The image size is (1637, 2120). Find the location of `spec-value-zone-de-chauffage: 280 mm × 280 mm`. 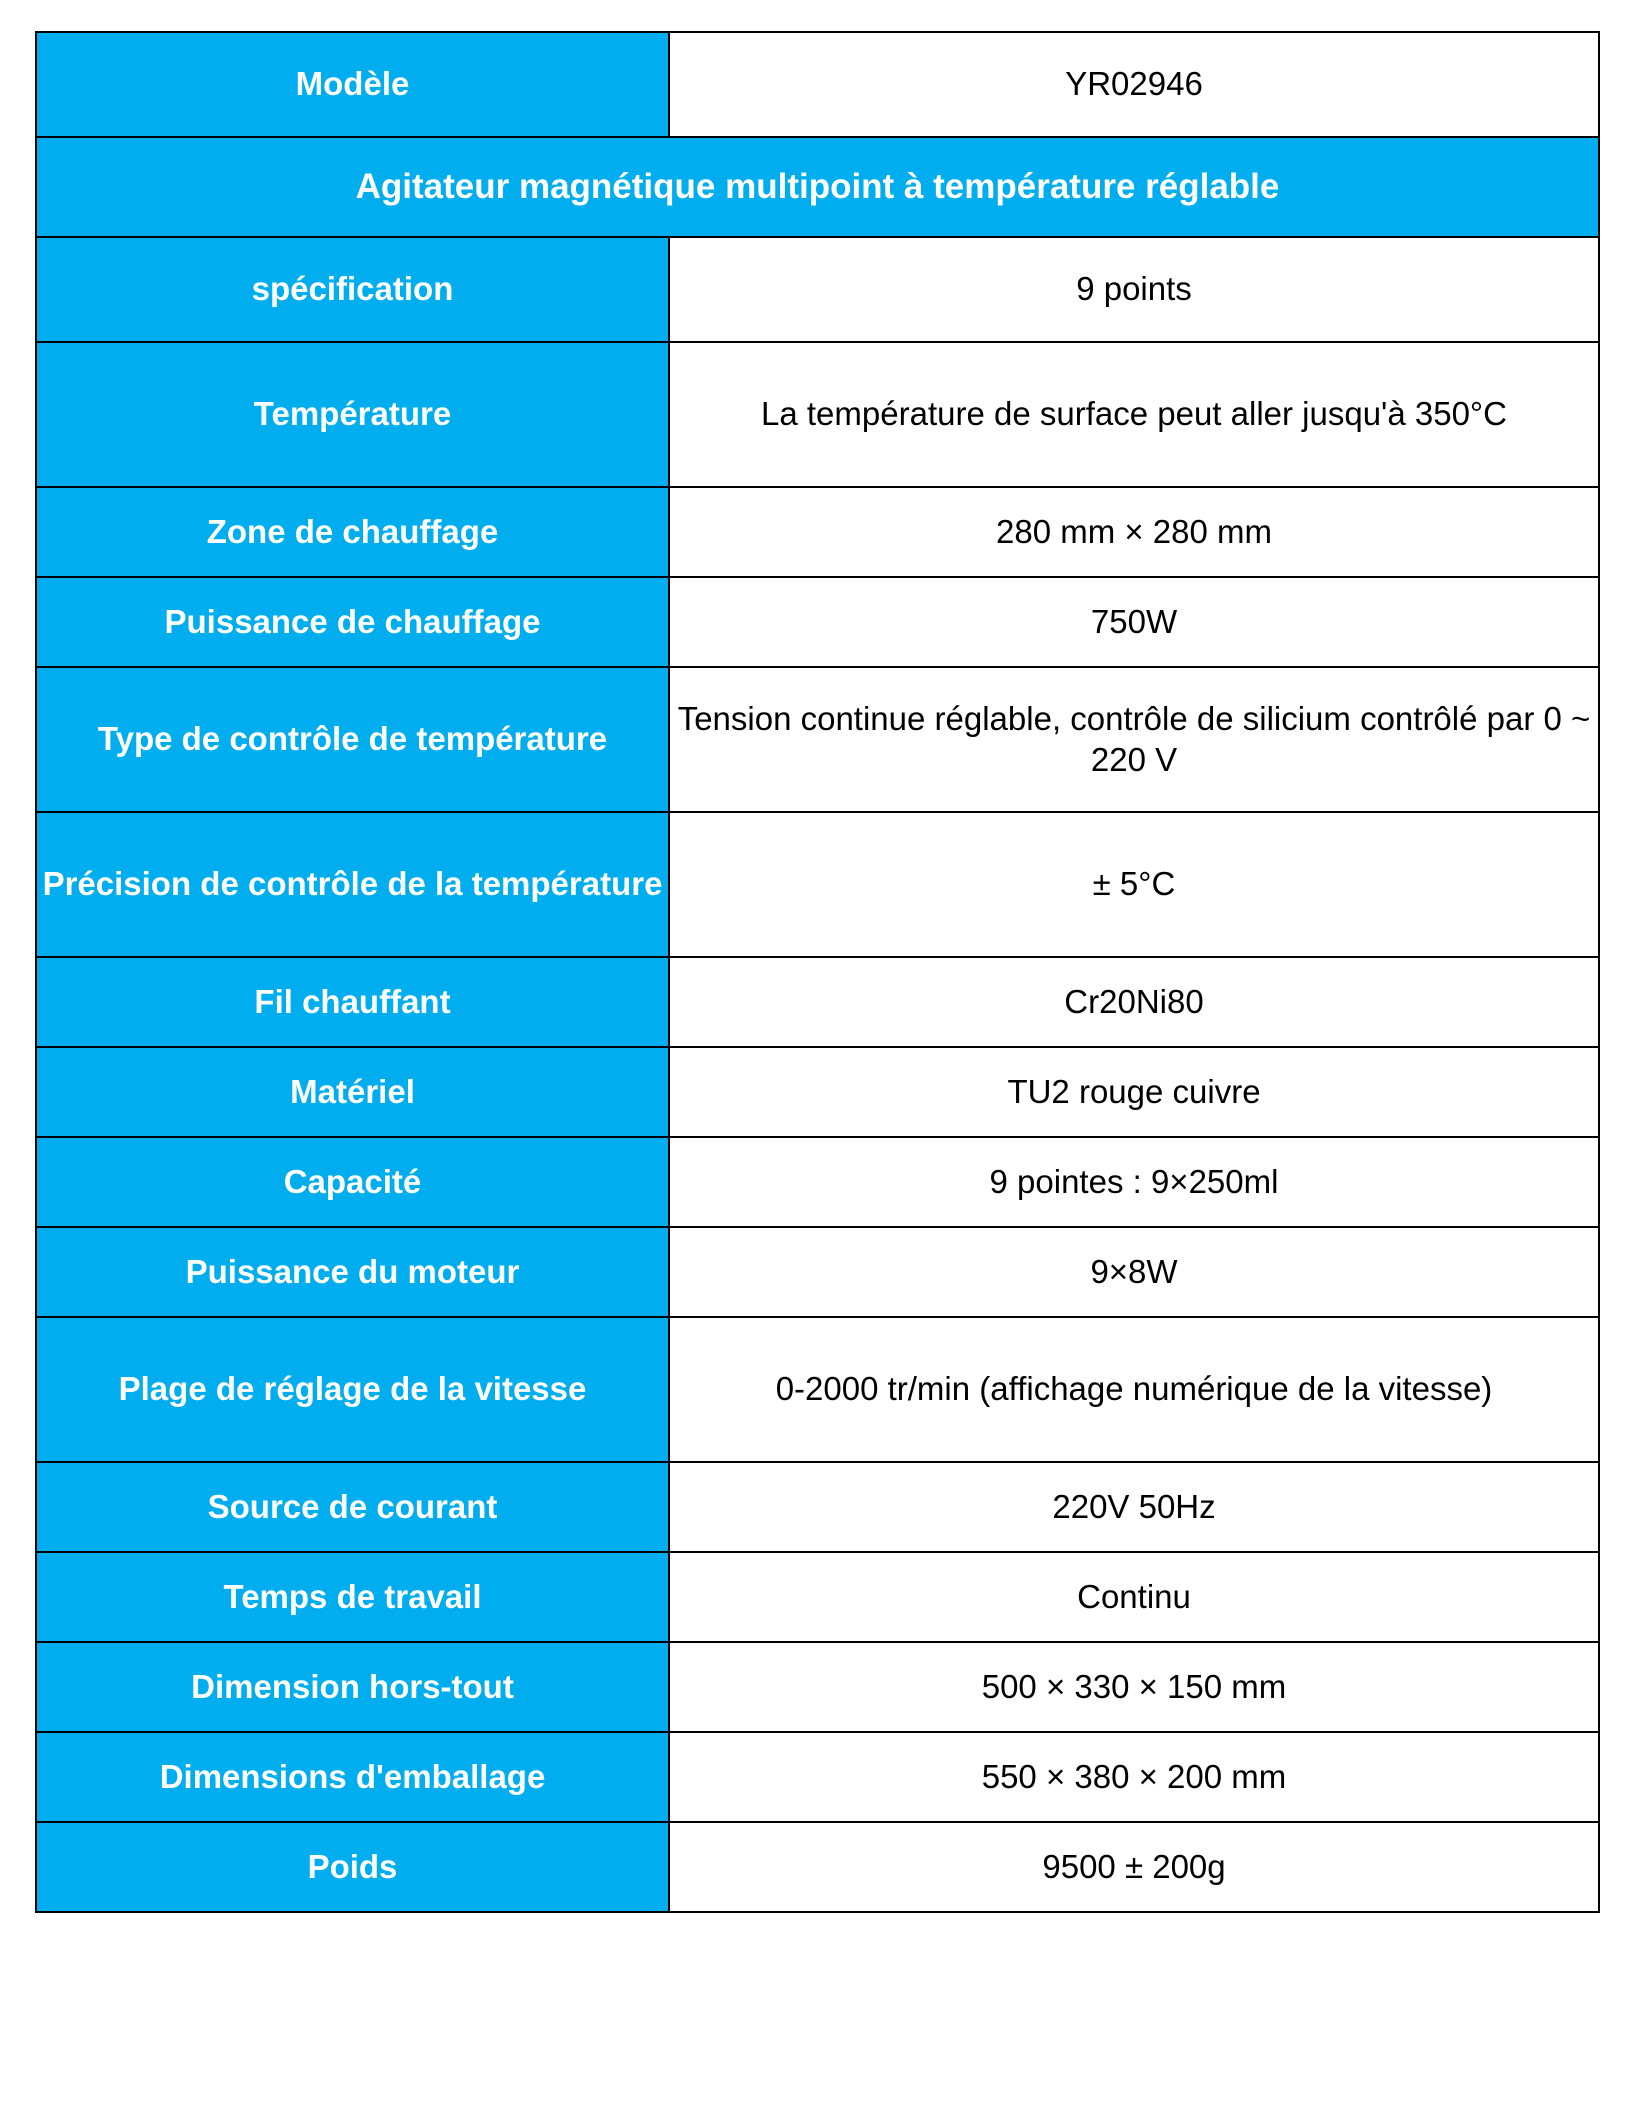

spec-value-zone-de-chauffage: 280 mm × 280 mm is located at coordinates (1134, 532).